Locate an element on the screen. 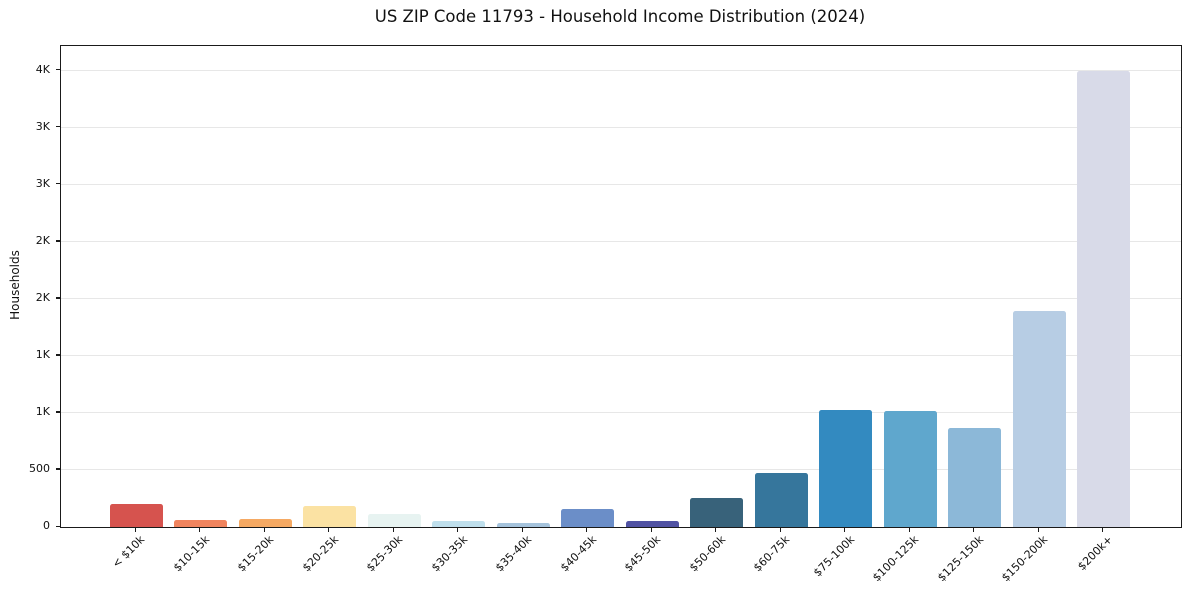 The width and height of the screenshot is (1189, 590). bar-35-40k is located at coordinates (523, 525).